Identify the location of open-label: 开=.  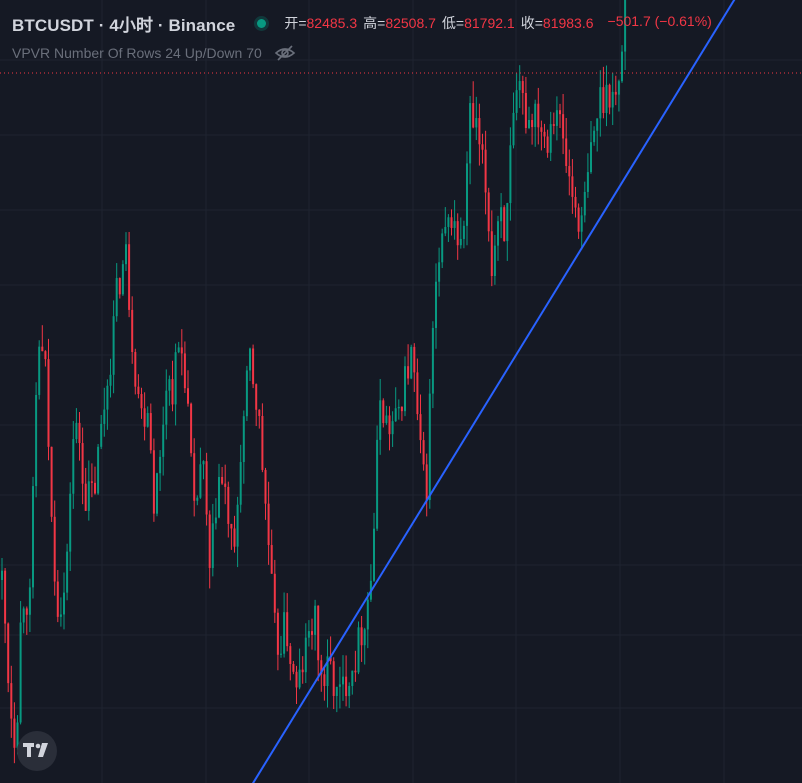
(295, 23).